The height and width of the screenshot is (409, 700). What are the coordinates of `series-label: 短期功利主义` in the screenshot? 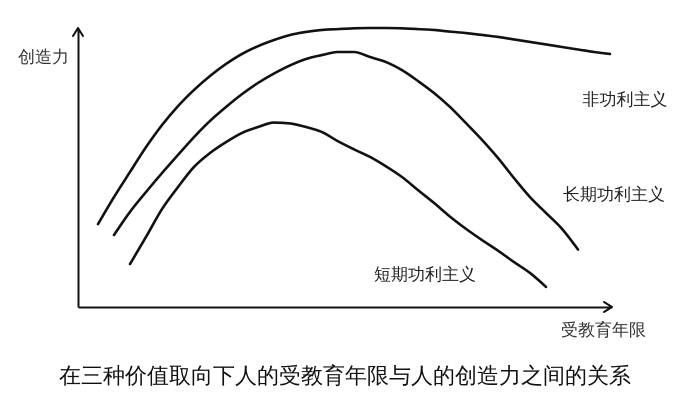 It's located at (425, 275).